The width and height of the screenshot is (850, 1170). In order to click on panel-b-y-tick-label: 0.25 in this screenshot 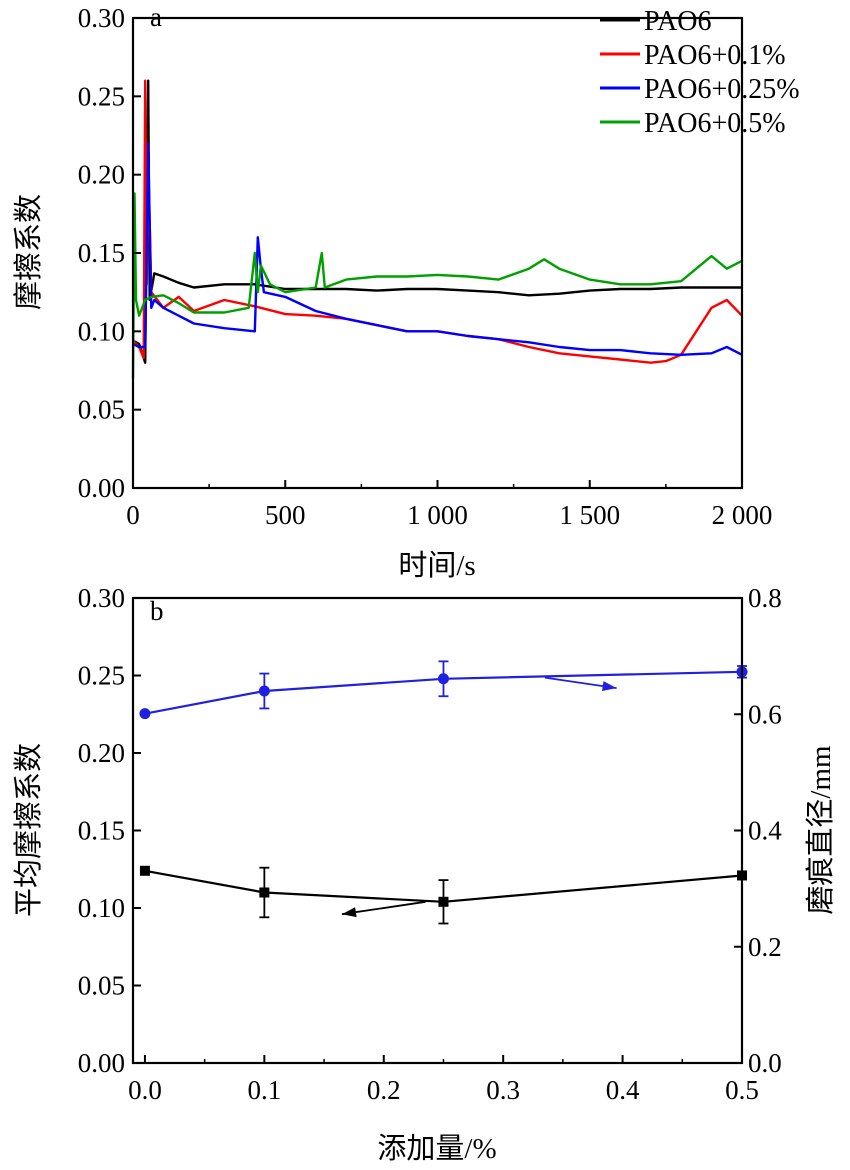, I will do `click(101, 676)`.